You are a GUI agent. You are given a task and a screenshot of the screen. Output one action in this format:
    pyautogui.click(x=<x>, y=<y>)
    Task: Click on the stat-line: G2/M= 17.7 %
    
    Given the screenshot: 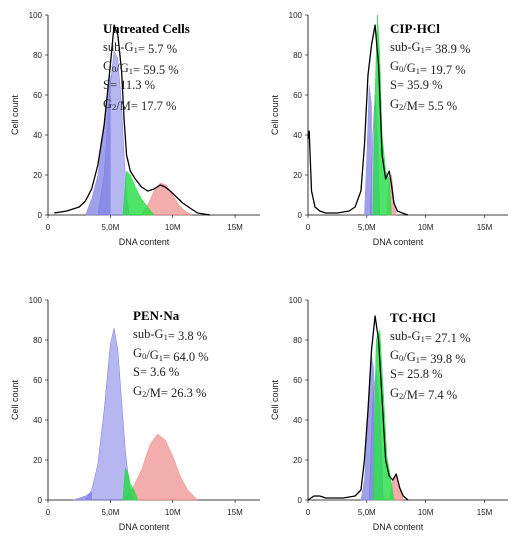 What is the action you would take?
    pyautogui.click(x=139, y=105)
    